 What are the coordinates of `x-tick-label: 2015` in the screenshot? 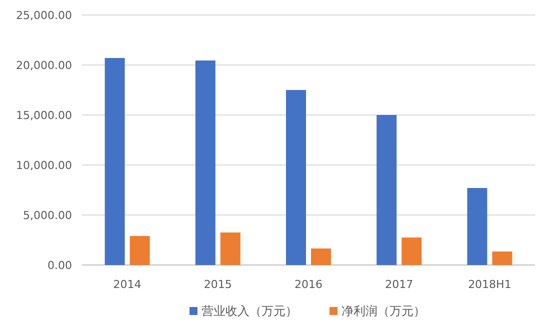 It's located at (218, 284).